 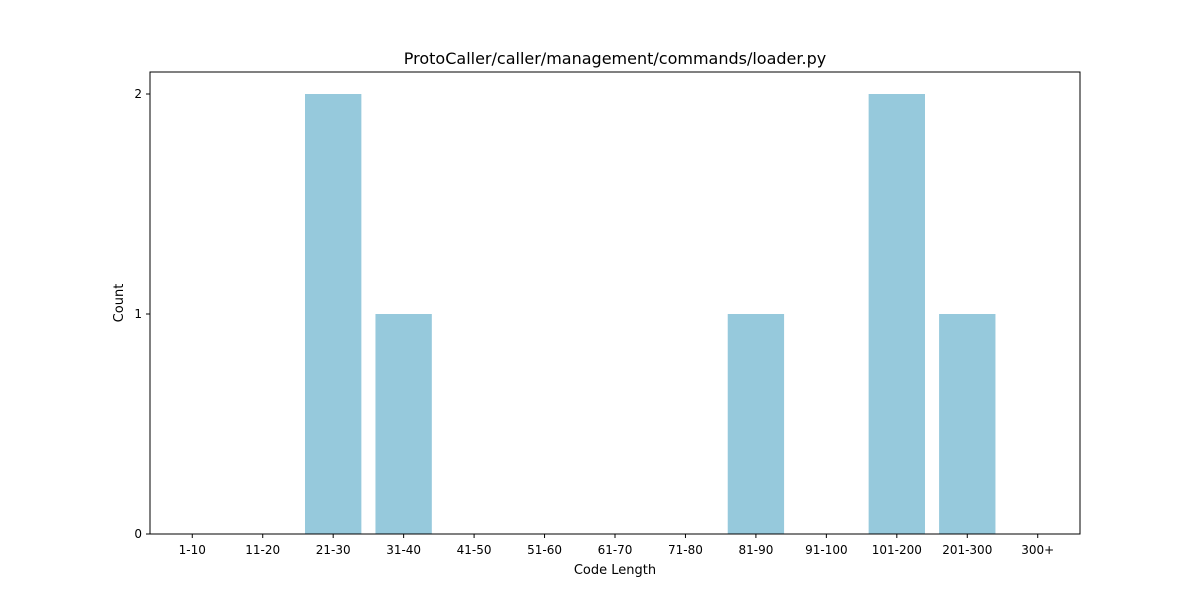 What do you see at coordinates (138, 534) in the screenshot?
I see `y-tick-label: 0` at bounding box center [138, 534].